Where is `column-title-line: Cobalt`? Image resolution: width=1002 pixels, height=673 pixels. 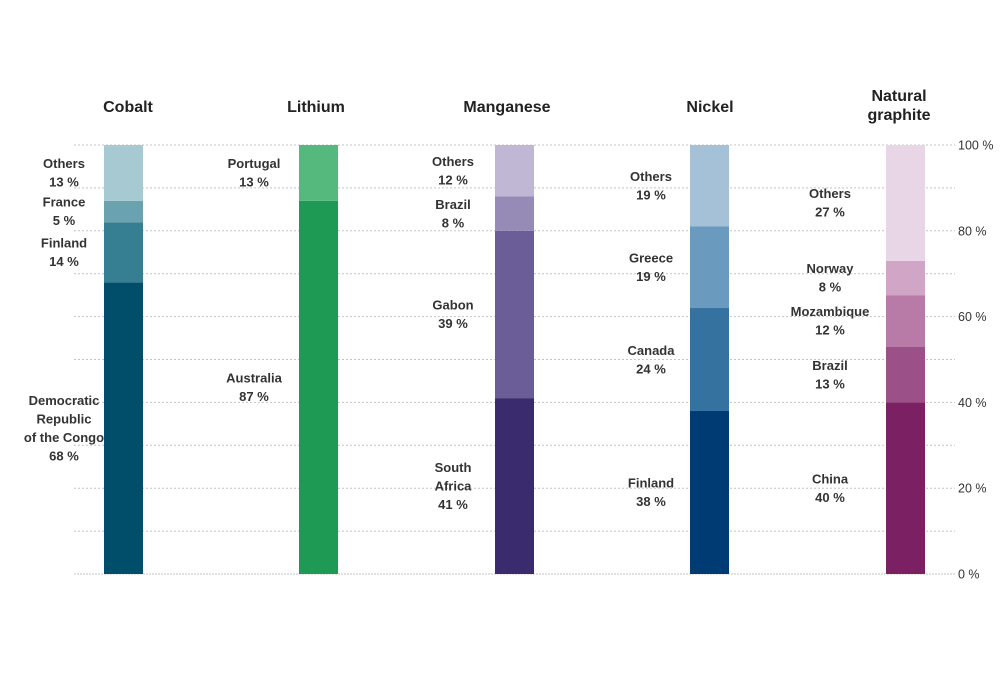 column-title-line: Cobalt is located at coordinates (128, 107).